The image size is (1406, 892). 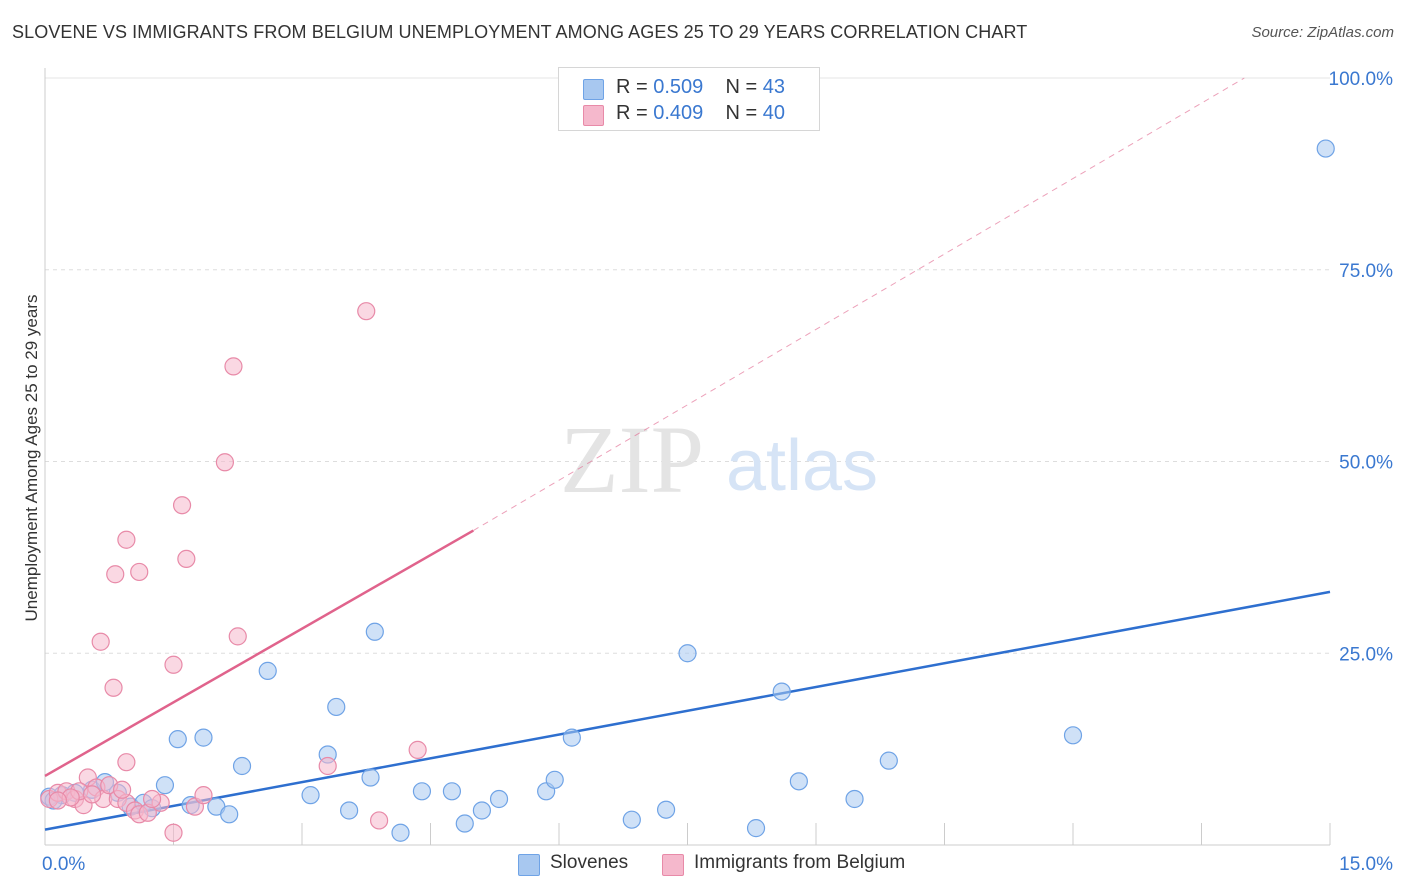 I want to click on legend-swatch-belgium, so click(x=593, y=115).